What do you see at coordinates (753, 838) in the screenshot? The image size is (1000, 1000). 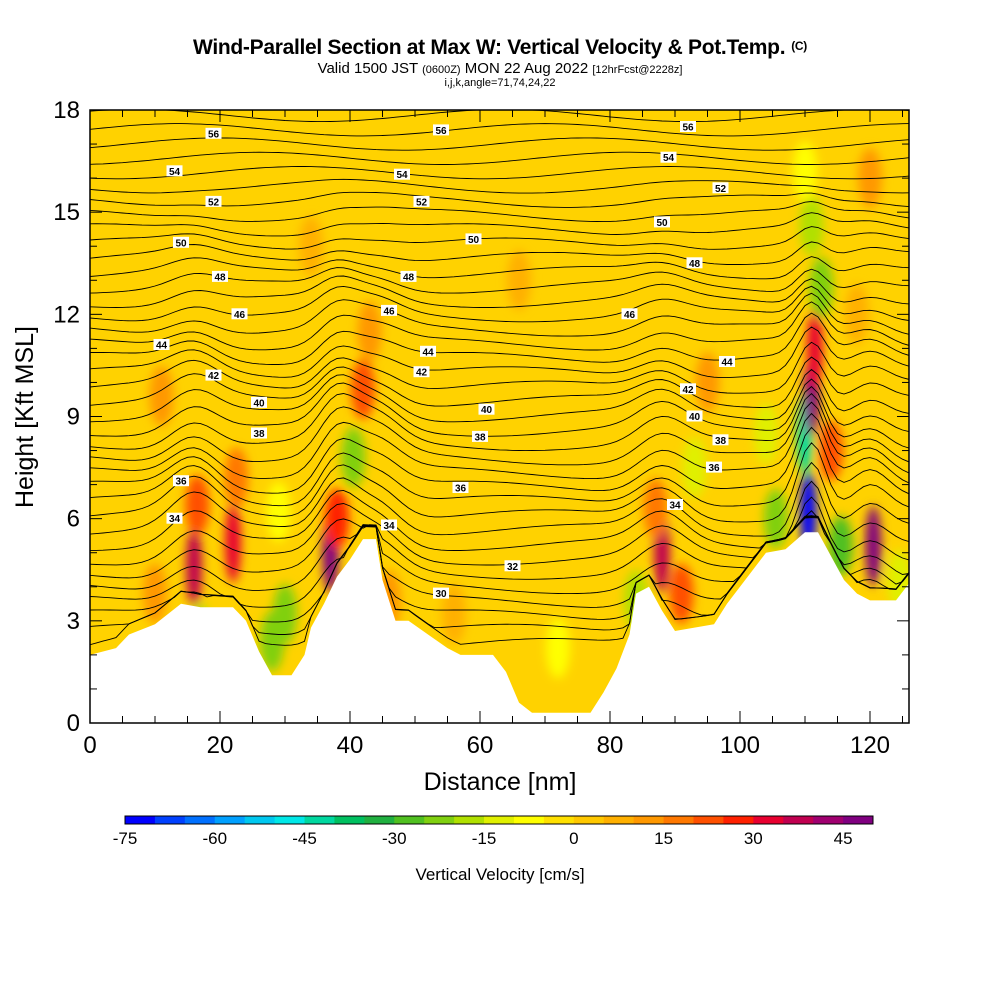 I see `colorbar-tick-7: 30` at bounding box center [753, 838].